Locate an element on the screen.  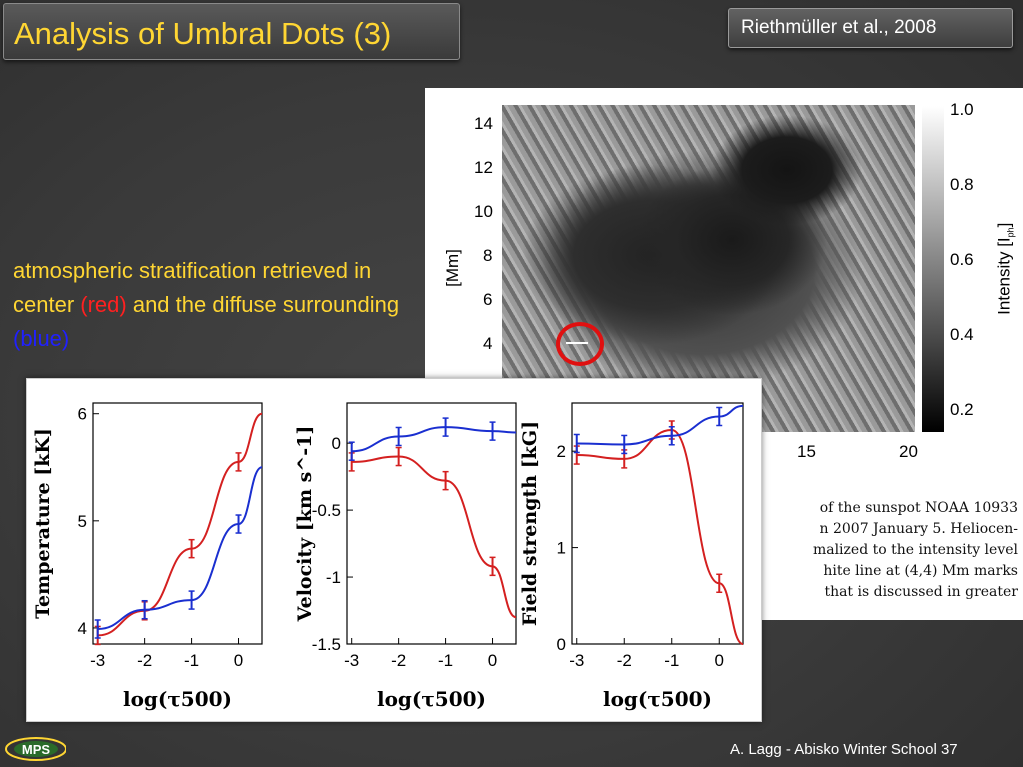
colorbar-tick: 1.0 is located at coordinates (962, 109).